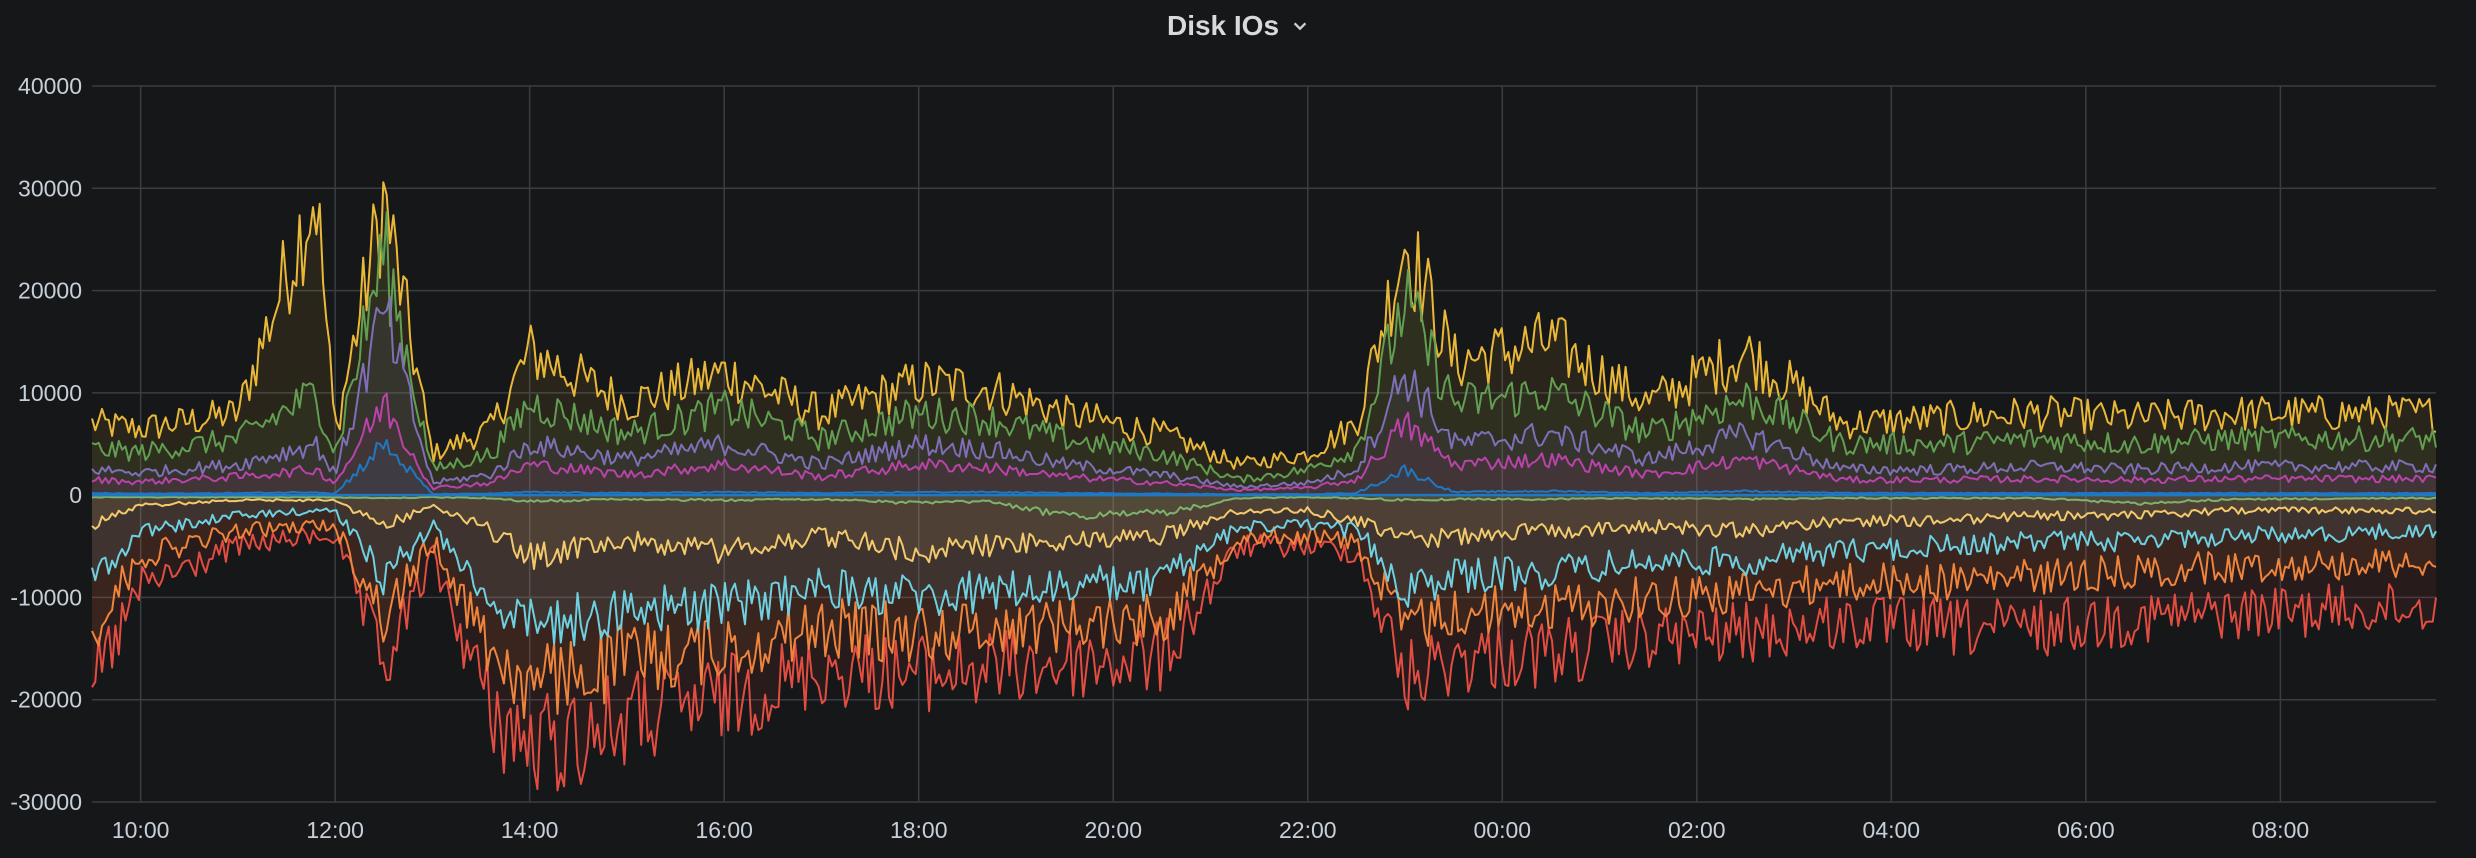 This screenshot has height=858, width=2476. I want to click on panel-title: Disk IOs, so click(1223, 25).